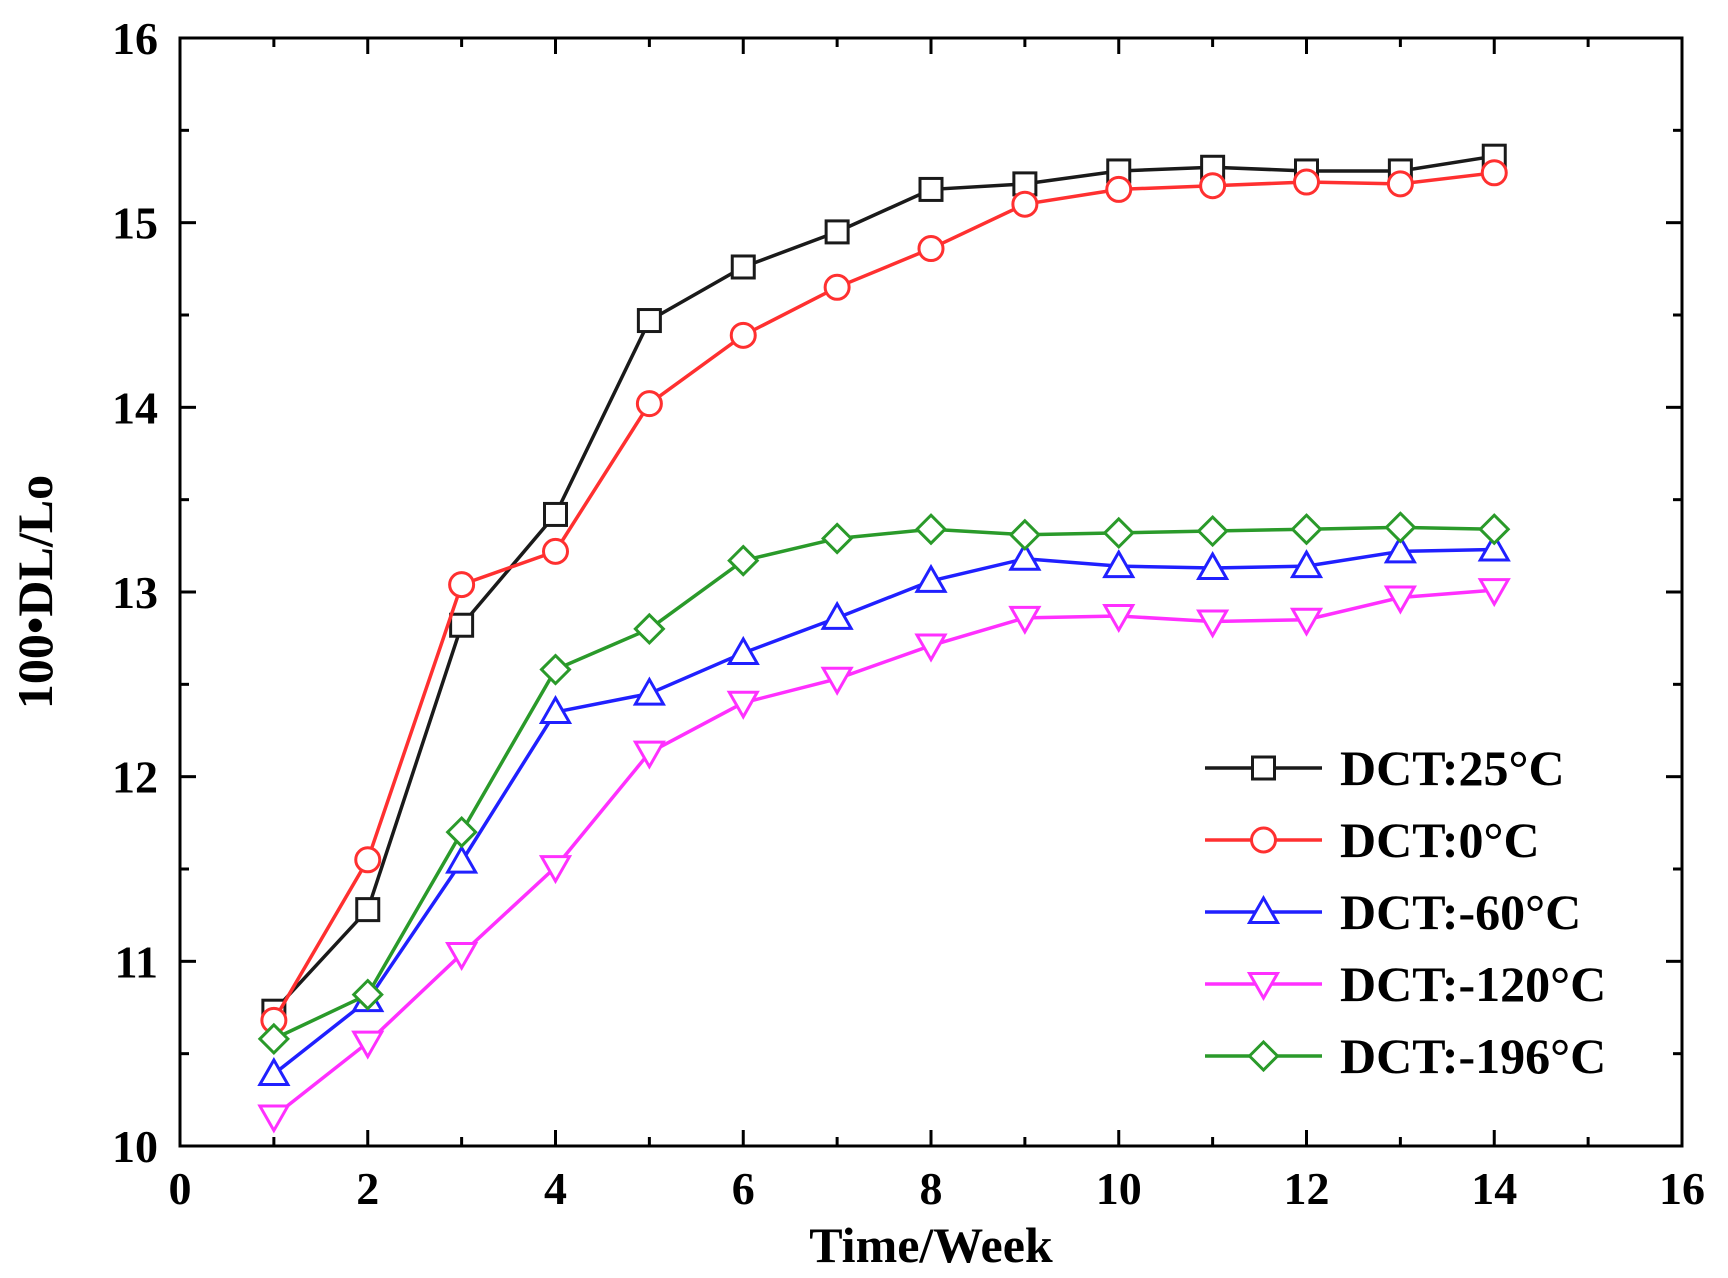 This screenshot has height=1278, width=1728. Describe the element at coordinates (180, 1188) in the screenshot. I see `x-tick-label: 0` at that location.